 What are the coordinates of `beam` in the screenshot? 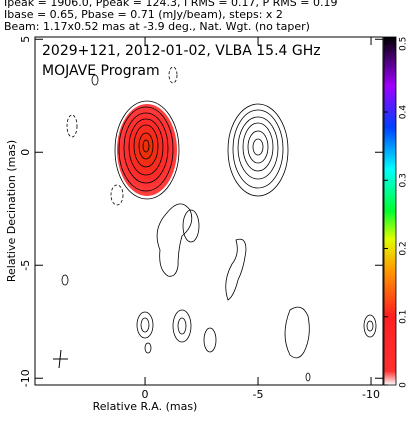 It's located at (60, 359).